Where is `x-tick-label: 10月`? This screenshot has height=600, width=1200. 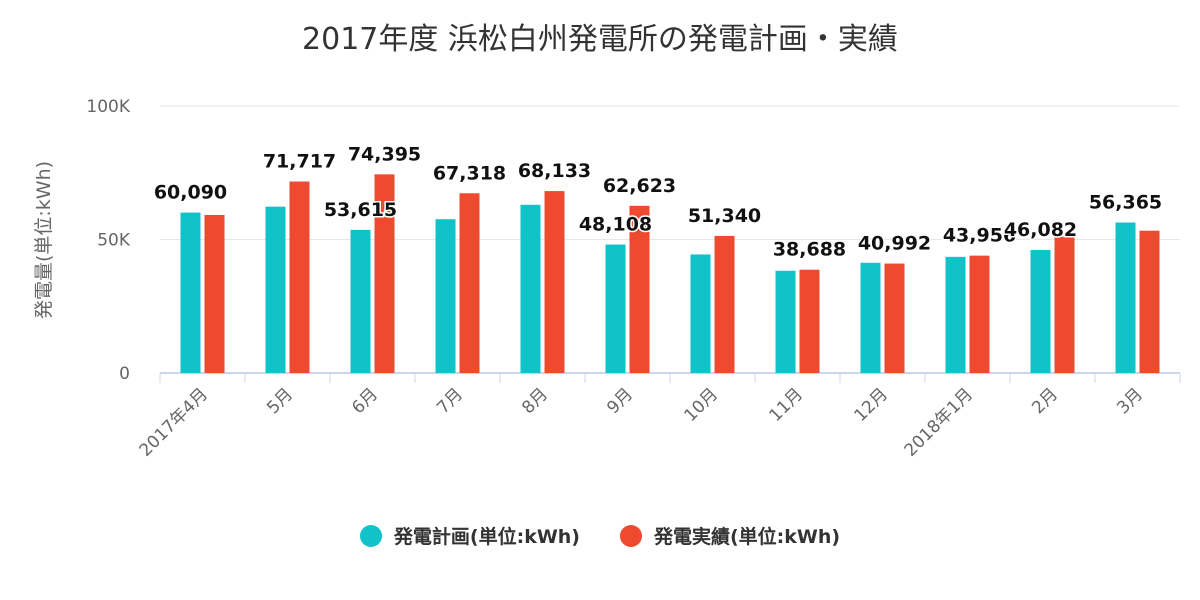 x-tick-label: 10月 is located at coordinates (701, 404).